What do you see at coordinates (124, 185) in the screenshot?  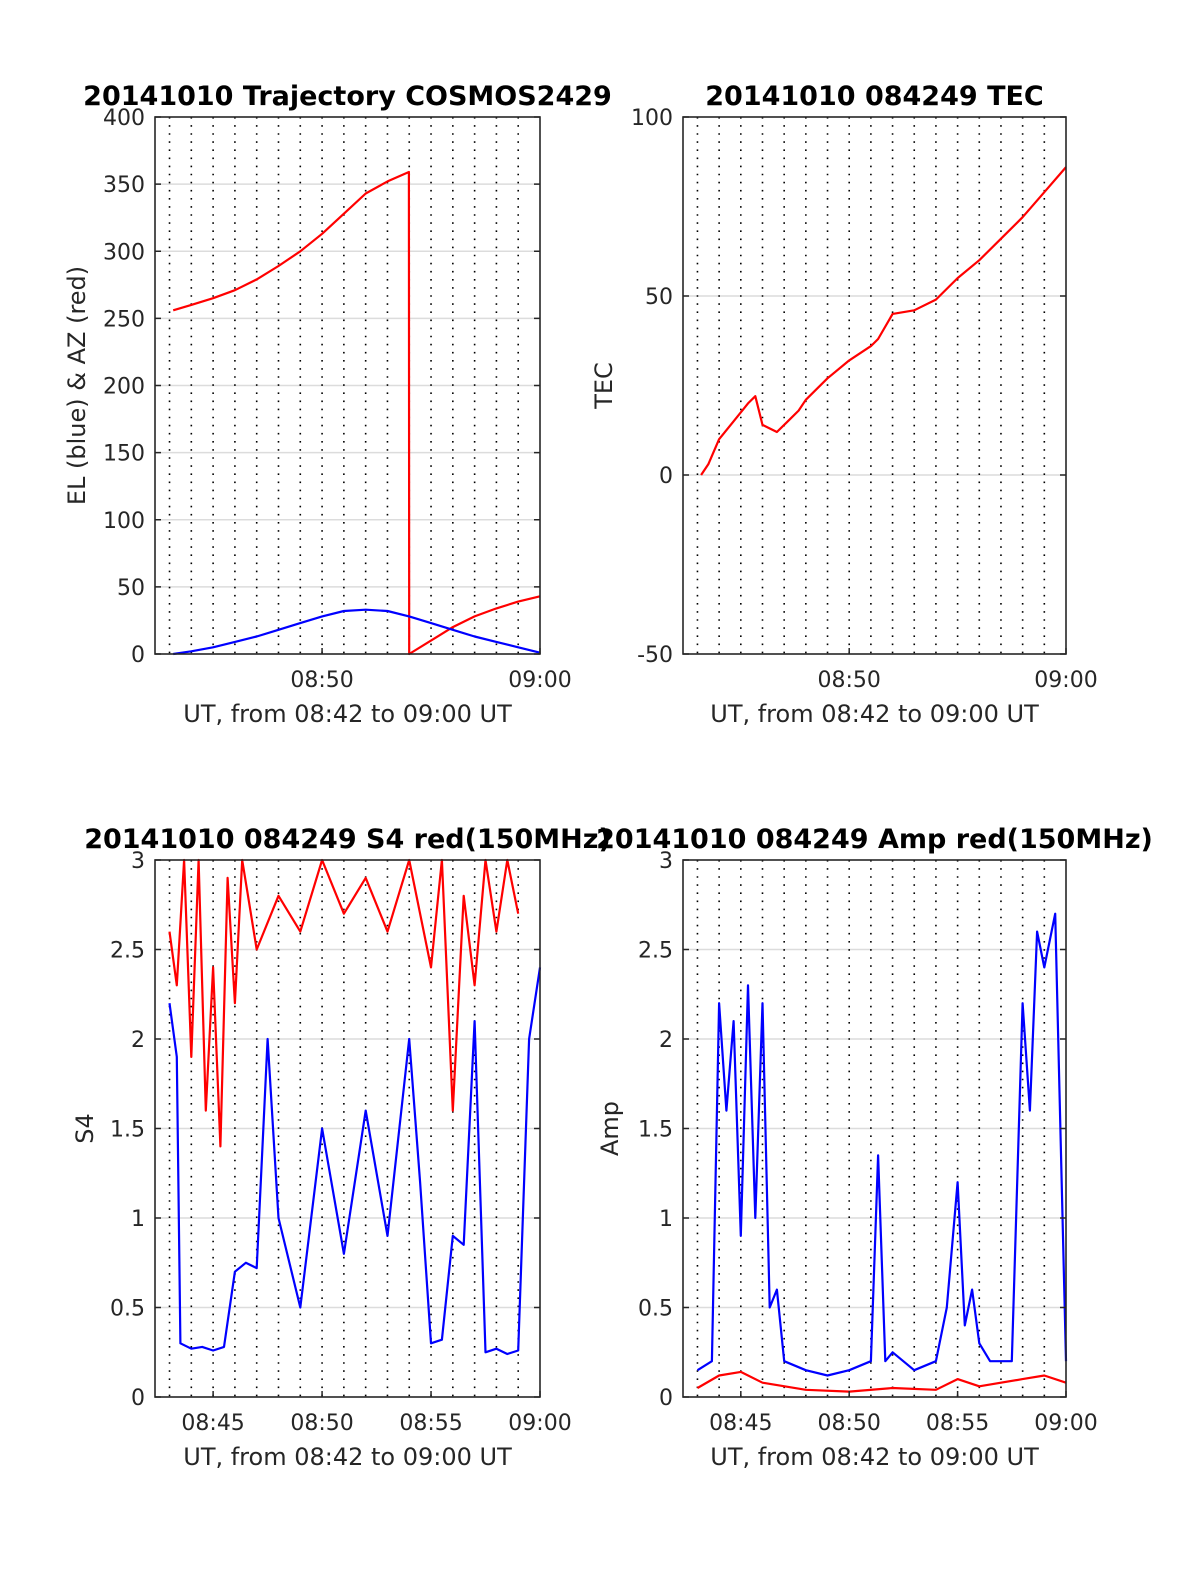 I see `y-tick-label: 350` at bounding box center [124, 185].